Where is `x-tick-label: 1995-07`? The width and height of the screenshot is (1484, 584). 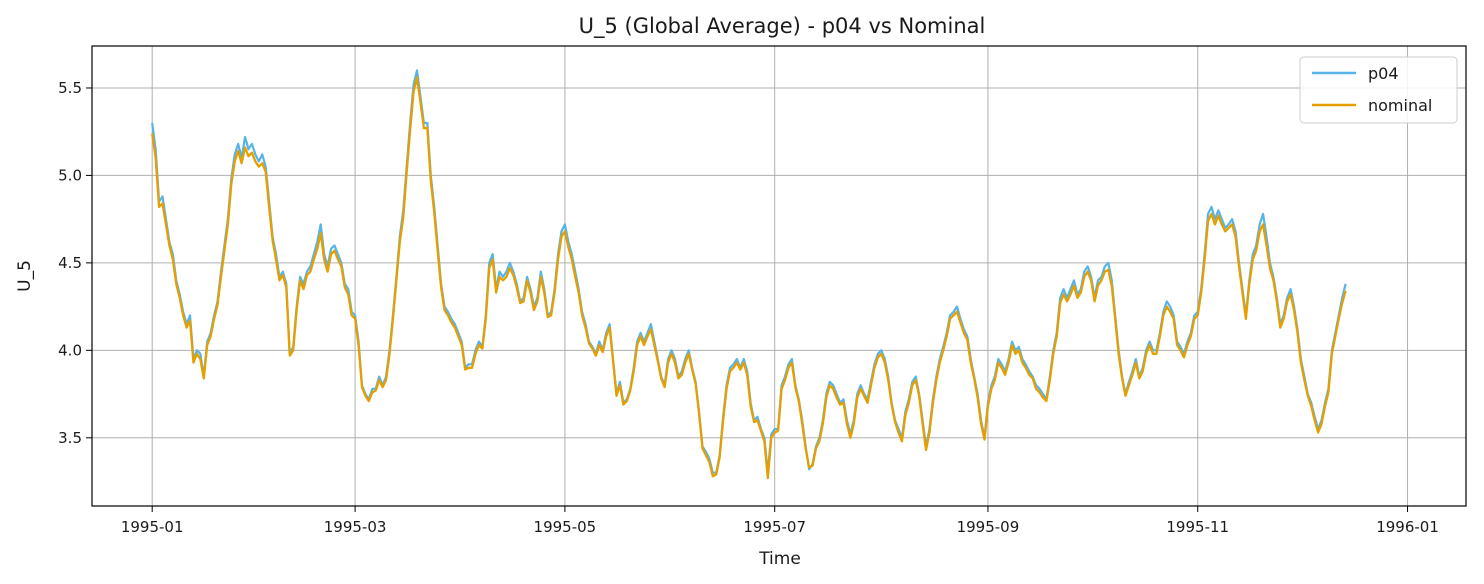
x-tick-label: 1995-07 is located at coordinates (774, 527).